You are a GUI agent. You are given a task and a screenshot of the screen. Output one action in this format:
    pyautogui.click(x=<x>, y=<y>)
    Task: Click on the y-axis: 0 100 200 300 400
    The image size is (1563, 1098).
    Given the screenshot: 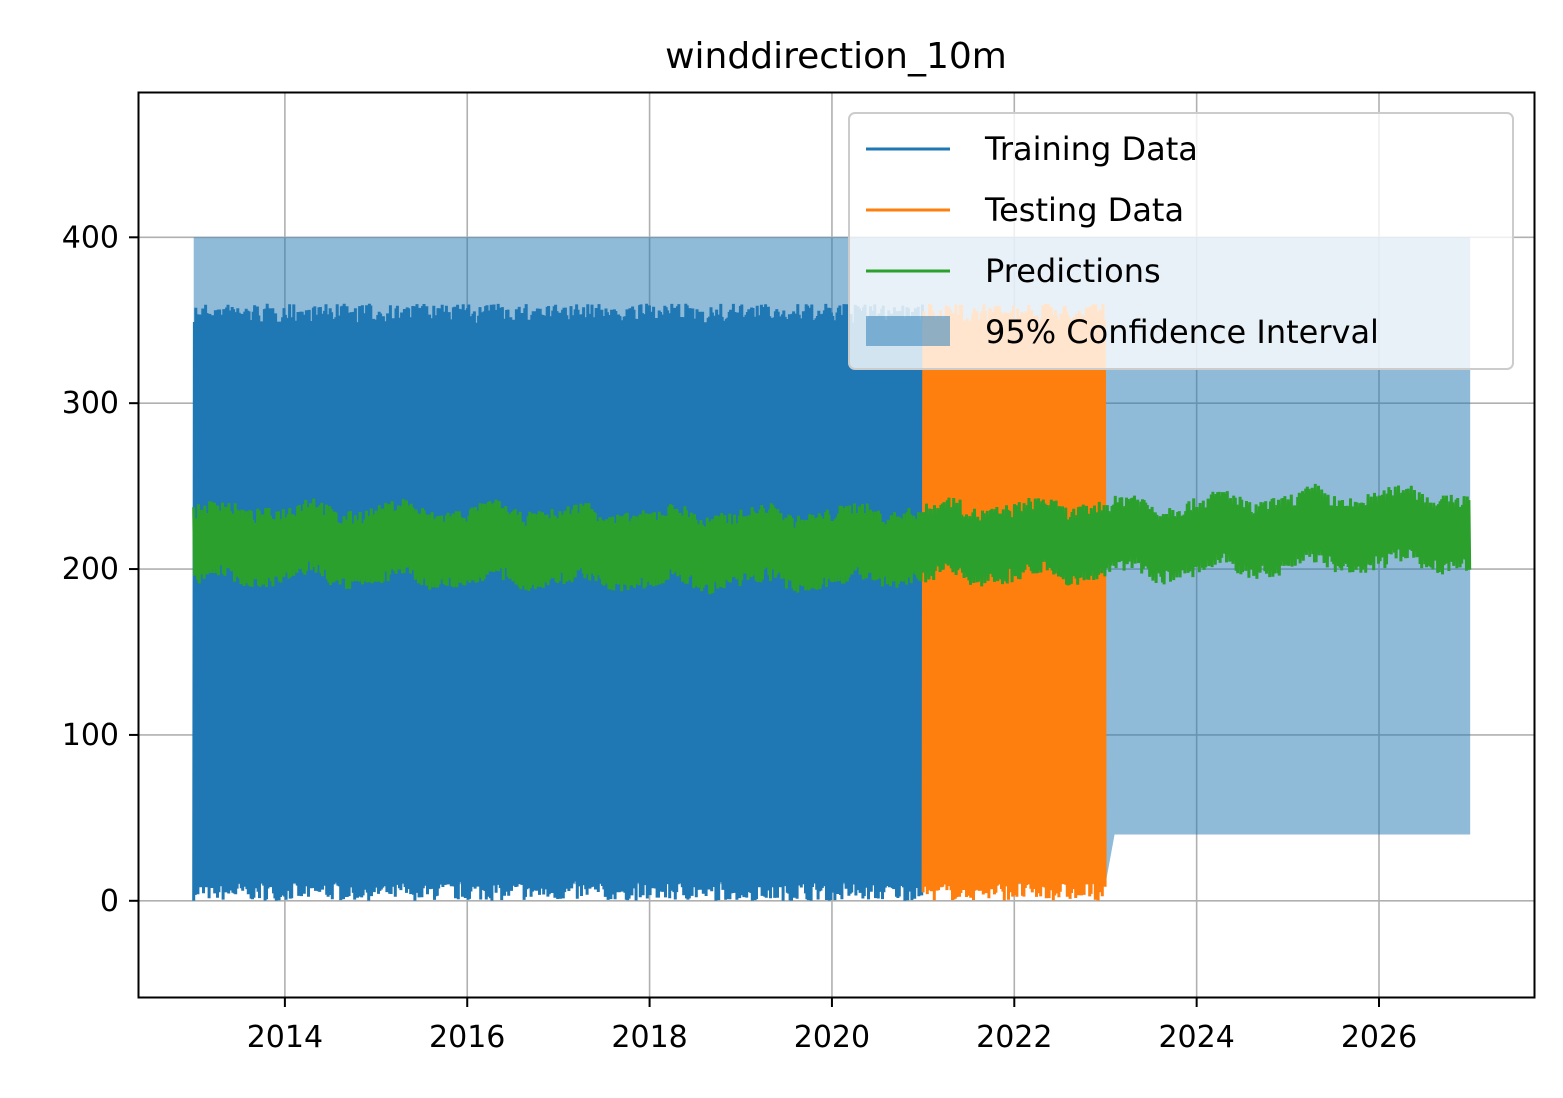 What is the action you would take?
    pyautogui.click(x=100, y=569)
    